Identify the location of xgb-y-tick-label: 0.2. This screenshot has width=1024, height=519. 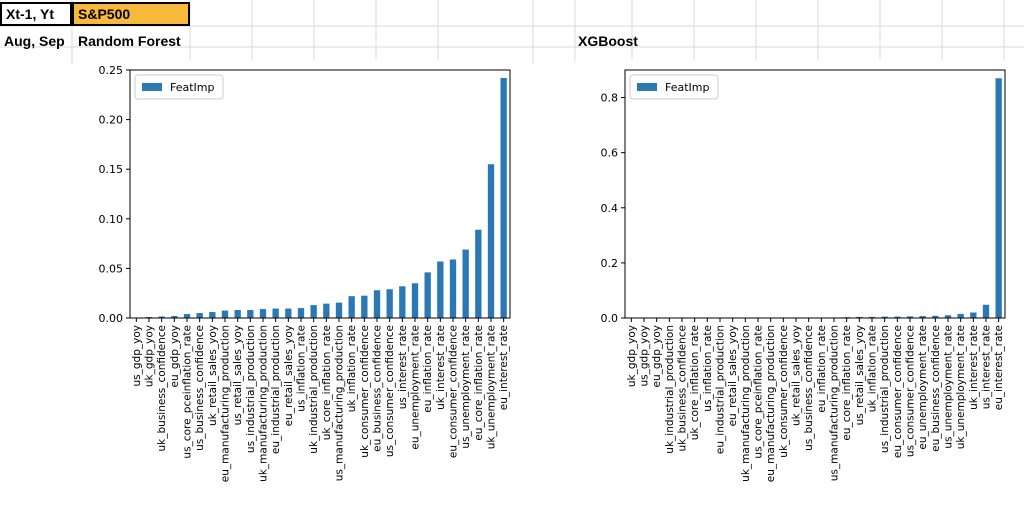
(610, 263).